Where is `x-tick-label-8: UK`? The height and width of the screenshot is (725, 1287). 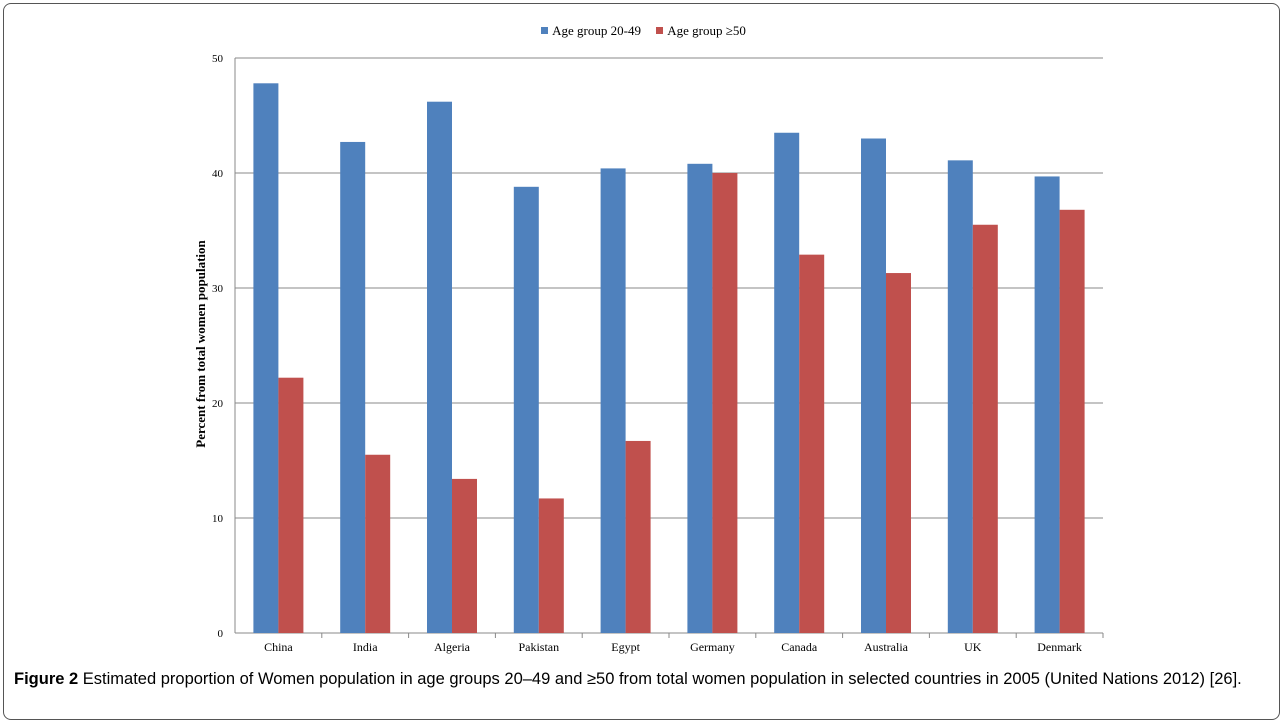
x-tick-label-8: UK is located at coordinates (973, 647).